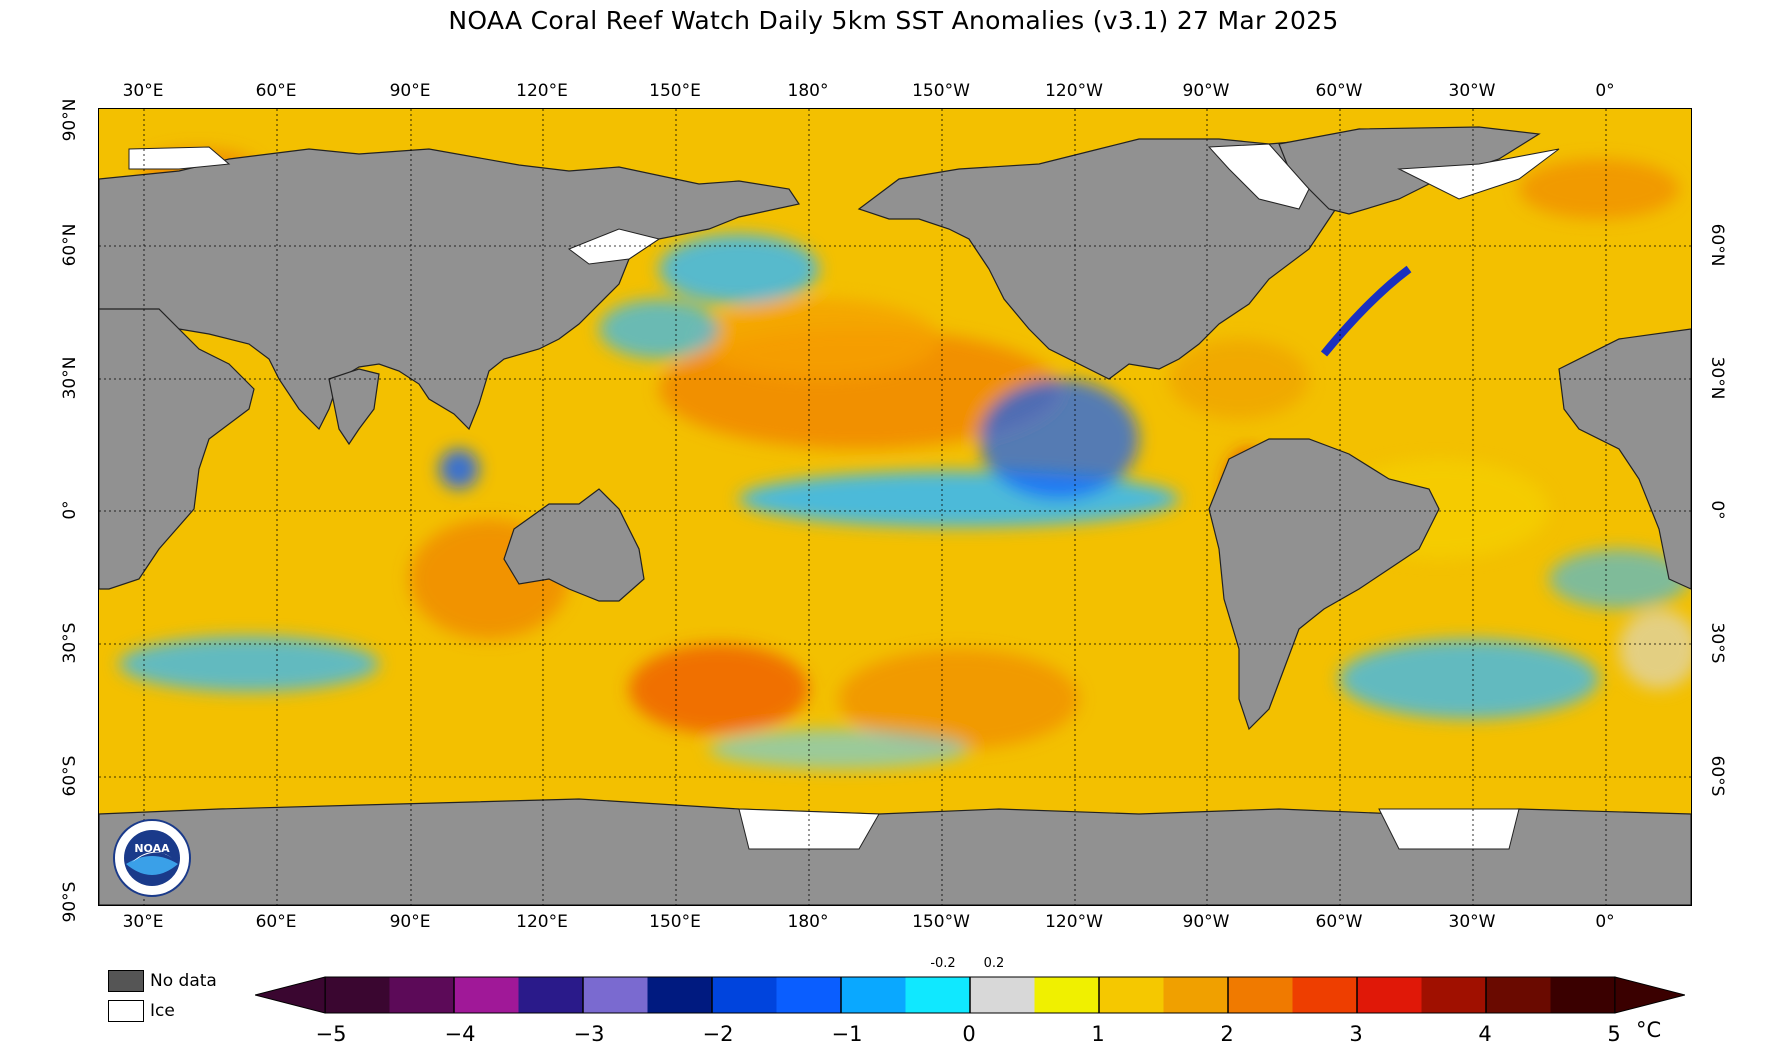 This screenshot has width=1787, height=1054. I want to click on lon-label-bottom: 60°W, so click(1339, 922).